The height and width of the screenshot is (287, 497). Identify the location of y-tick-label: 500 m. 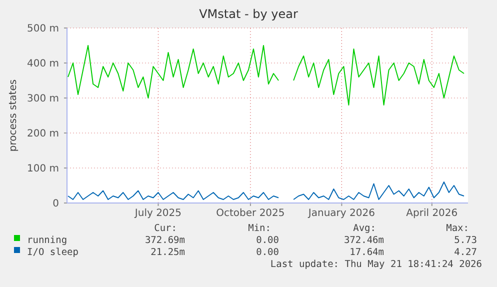
(42, 29).